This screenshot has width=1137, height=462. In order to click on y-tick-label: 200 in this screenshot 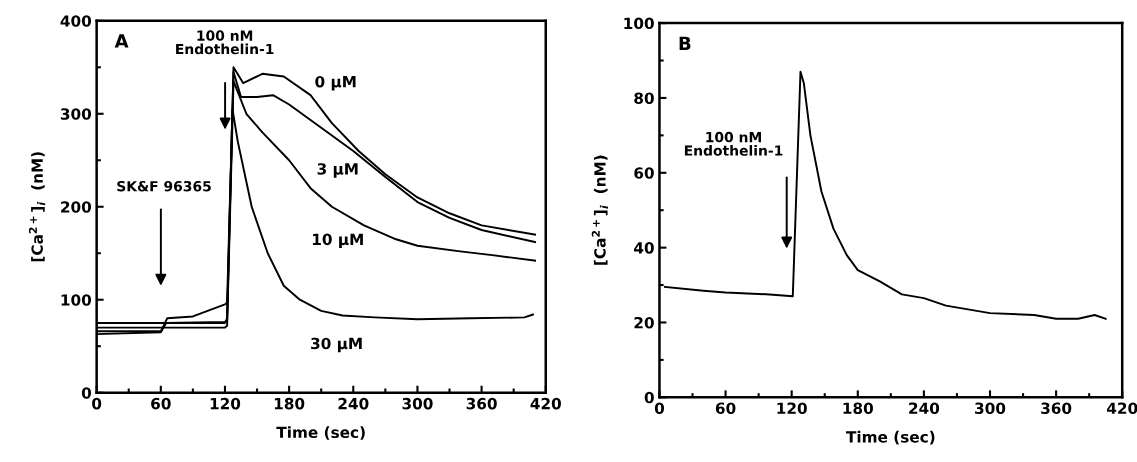, I will do `click(76, 207)`.